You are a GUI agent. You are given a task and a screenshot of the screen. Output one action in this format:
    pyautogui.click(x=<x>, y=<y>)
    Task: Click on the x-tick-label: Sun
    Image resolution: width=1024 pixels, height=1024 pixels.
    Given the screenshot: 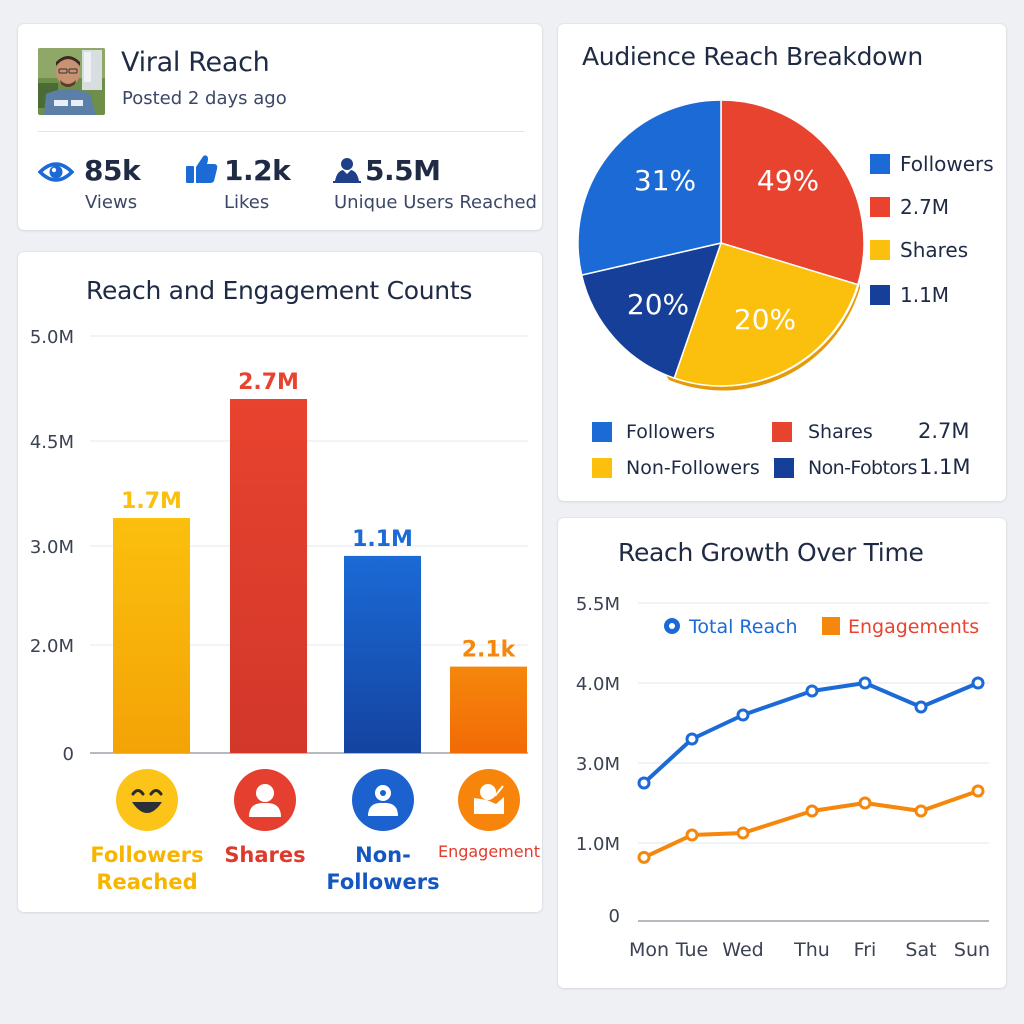 What is the action you would take?
    pyautogui.click(x=972, y=950)
    